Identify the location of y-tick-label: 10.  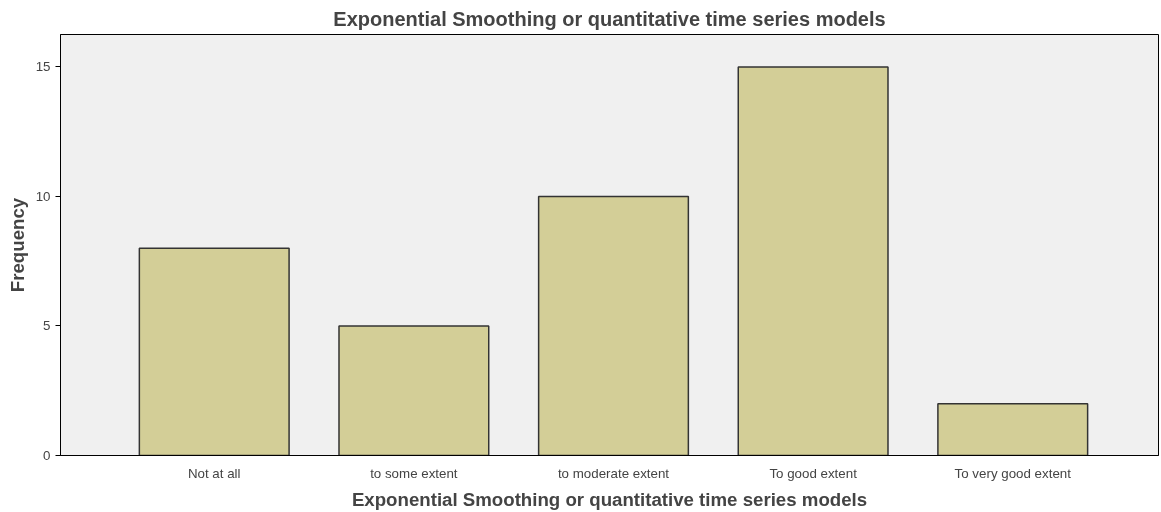
(43, 196).